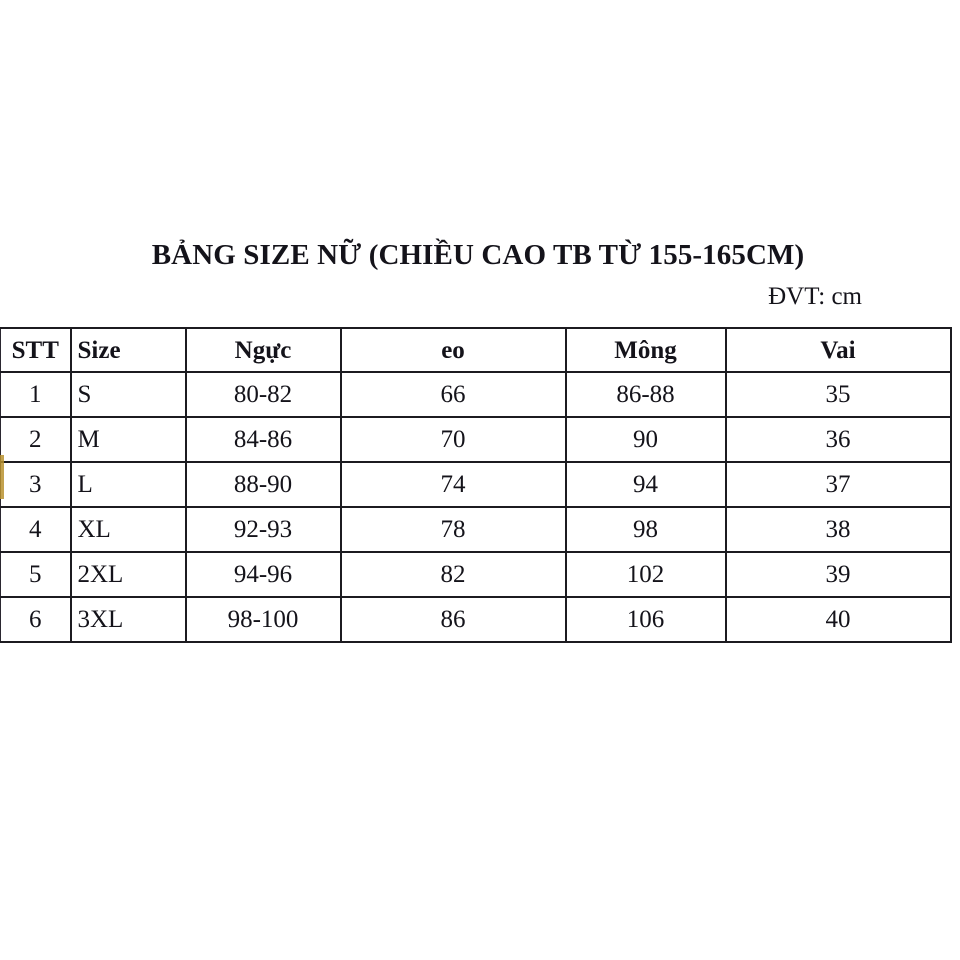 The width and height of the screenshot is (960, 960). What do you see at coordinates (128, 574) in the screenshot?
I see `cell-size: 2XL` at bounding box center [128, 574].